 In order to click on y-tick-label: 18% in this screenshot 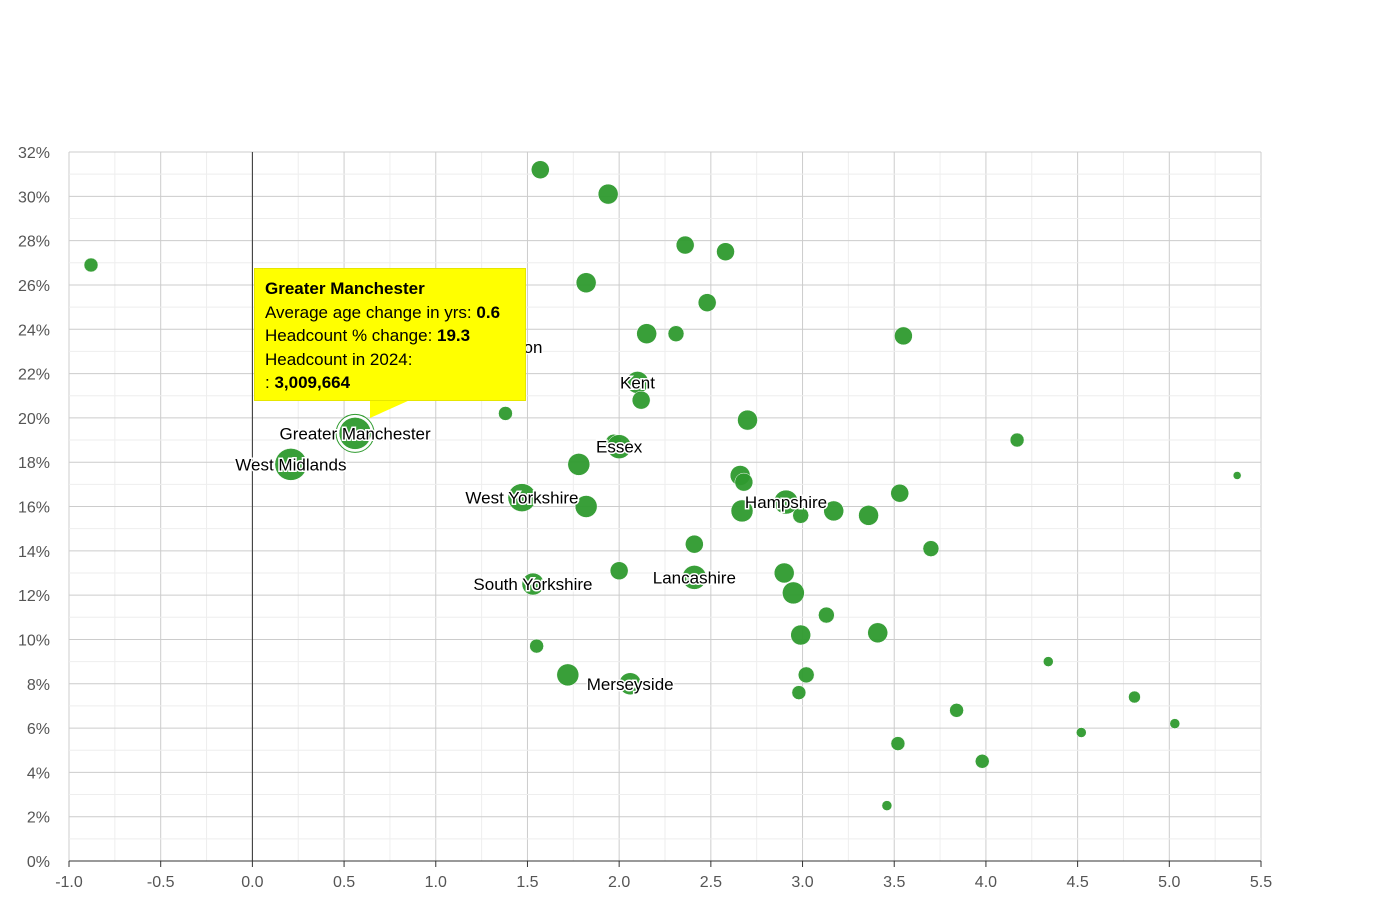, I will do `click(34, 463)`.